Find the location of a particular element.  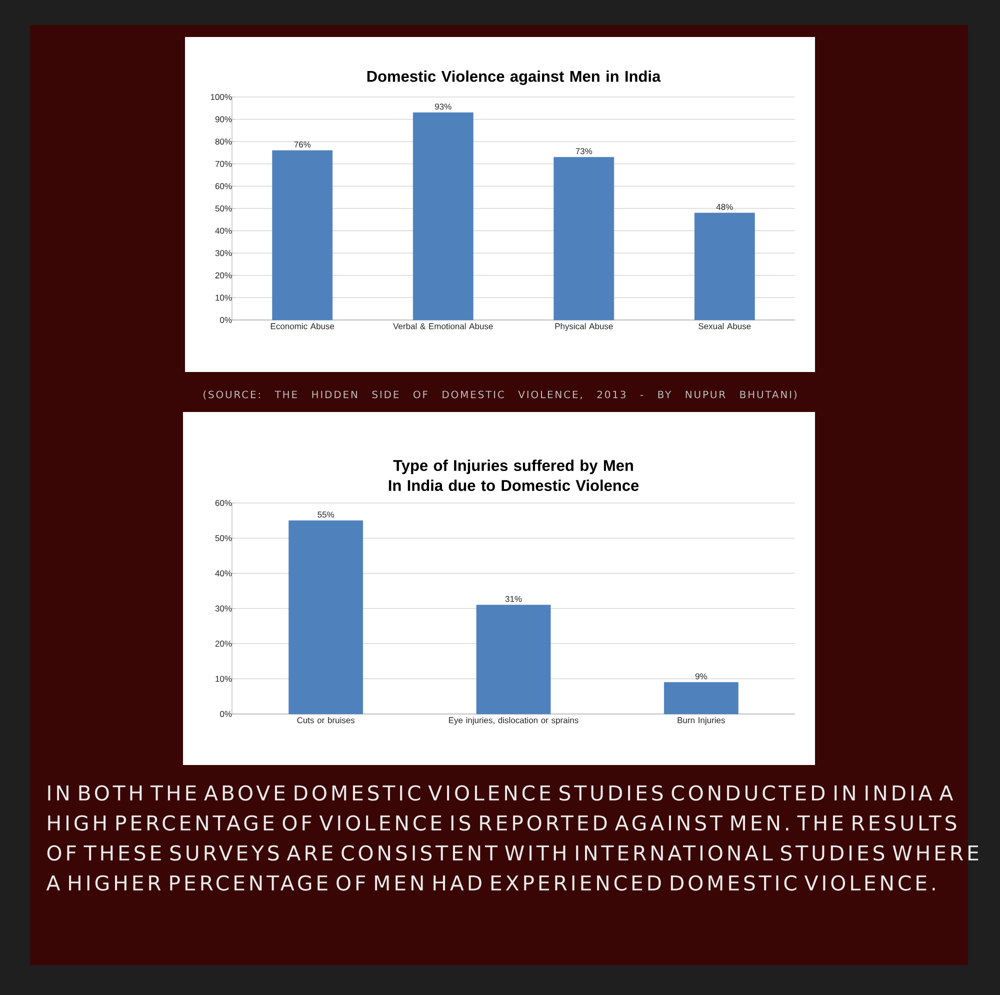

chart-title: Domestic Violence against Men in India is located at coordinates (514, 77).